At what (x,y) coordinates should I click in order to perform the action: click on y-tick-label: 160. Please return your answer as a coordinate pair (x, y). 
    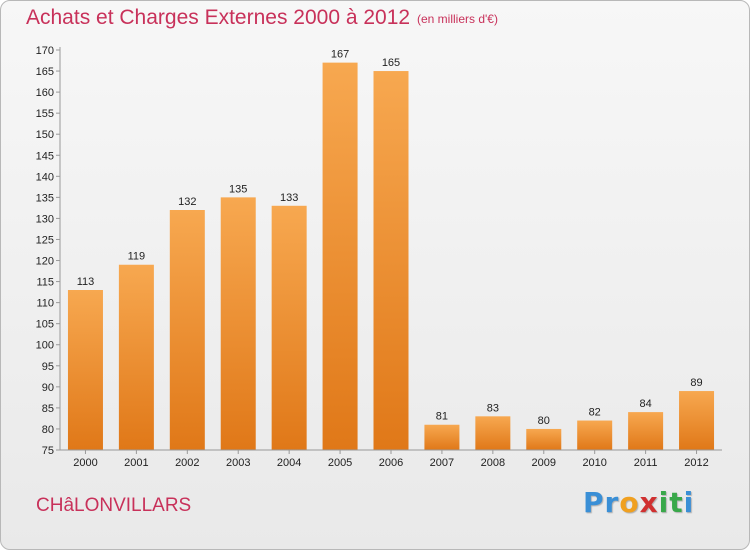
    Looking at the image, I should click on (45, 93).